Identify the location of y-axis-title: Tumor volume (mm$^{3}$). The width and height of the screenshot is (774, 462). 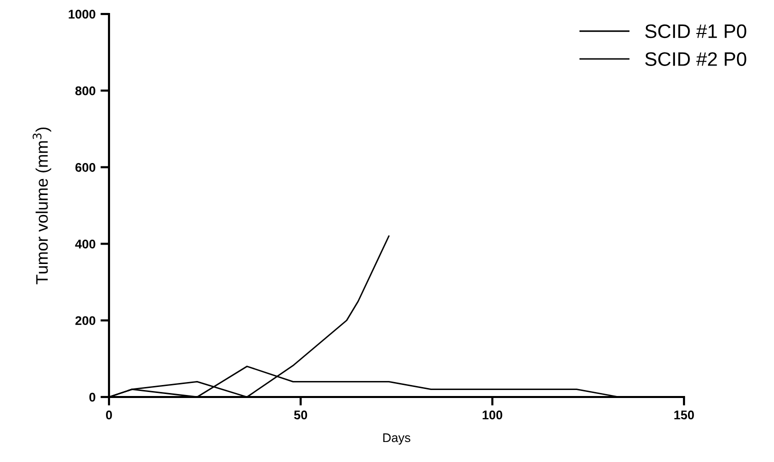
(42, 206).